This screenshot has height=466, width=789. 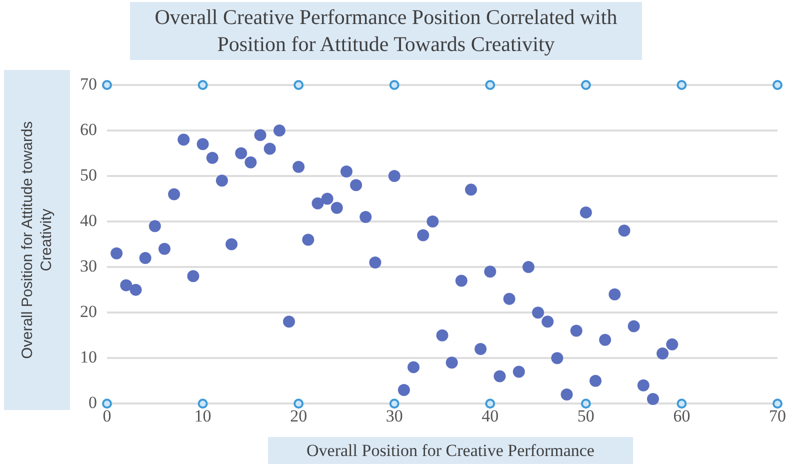 What do you see at coordinates (203, 416) in the screenshot?
I see `x-tick-label: 10` at bounding box center [203, 416].